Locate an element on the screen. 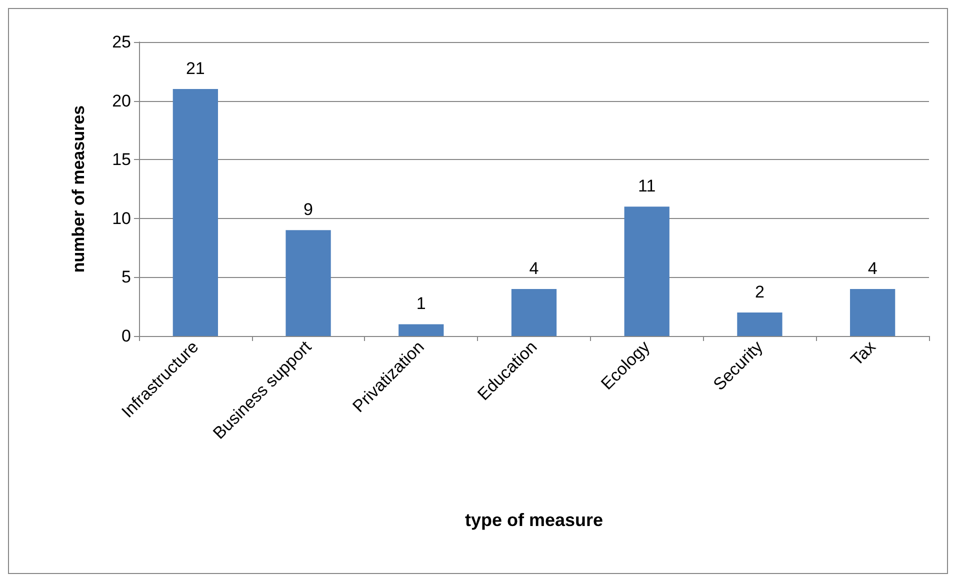 The width and height of the screenshot is (958, 582). y-tick-label: 25 is located at coordinates (121, 42).